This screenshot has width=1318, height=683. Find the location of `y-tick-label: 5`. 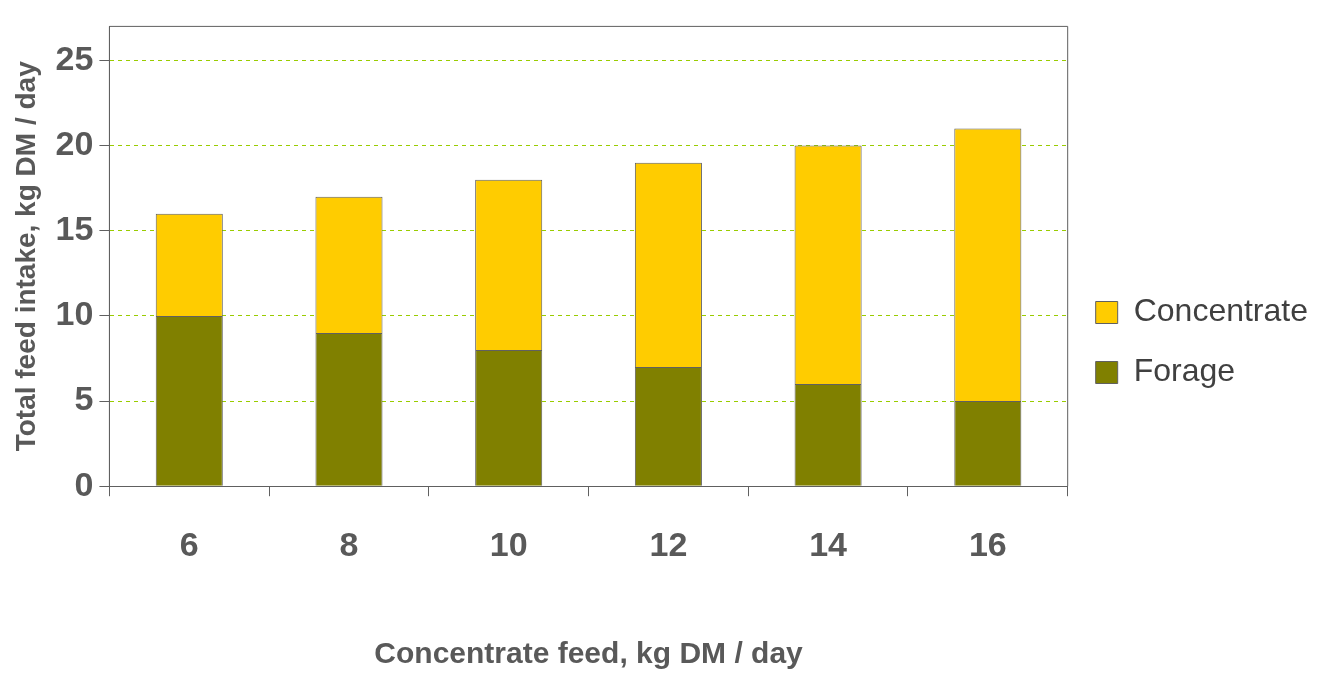

y-tick-label: 5 is located at coordinates (84, 398).